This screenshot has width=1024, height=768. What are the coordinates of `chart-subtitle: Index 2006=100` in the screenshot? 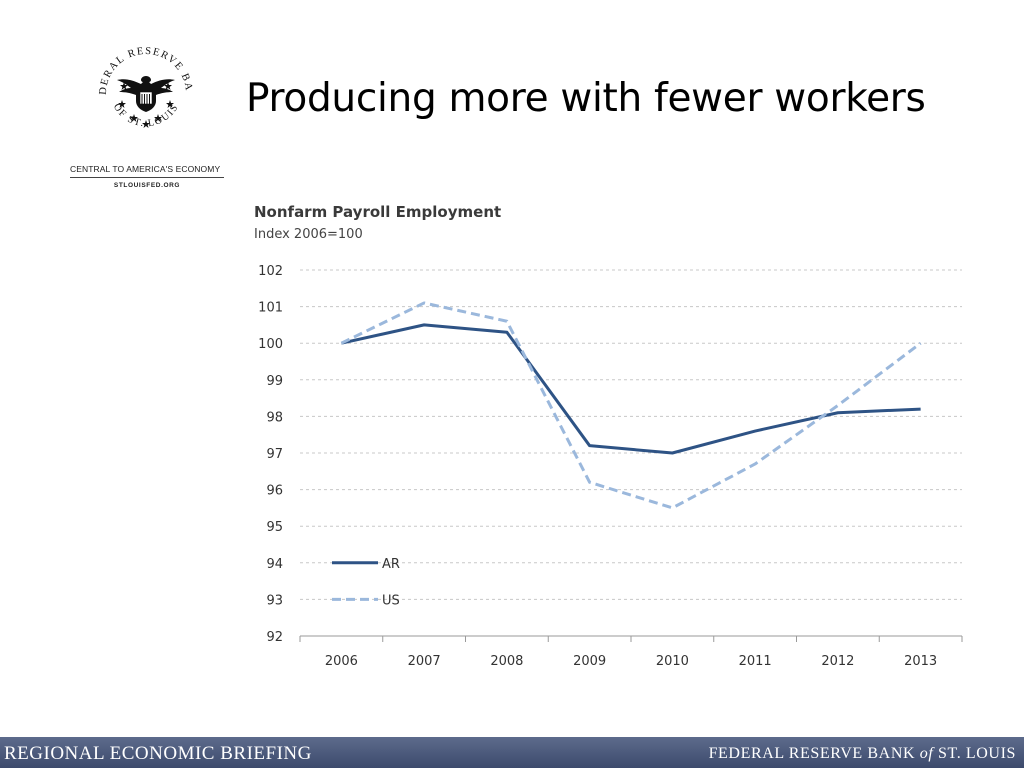 It's located at (308, 234).